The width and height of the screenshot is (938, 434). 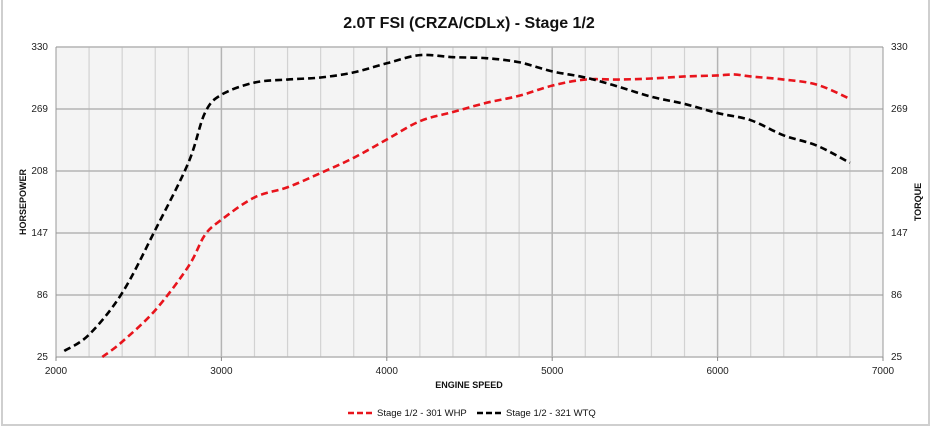 What do you see at coordinates (23, 202) in the screenshot?
I see `y-axis-label: HORSEPOWER` at bounding box center [23, 202].